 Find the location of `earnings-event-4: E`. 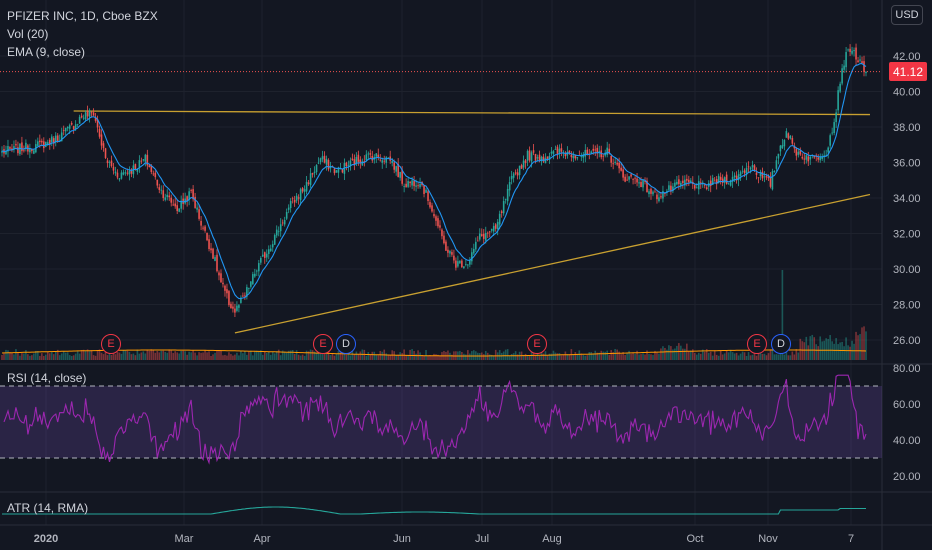

earnings-event-4: E is located at coordinates (757, 344).